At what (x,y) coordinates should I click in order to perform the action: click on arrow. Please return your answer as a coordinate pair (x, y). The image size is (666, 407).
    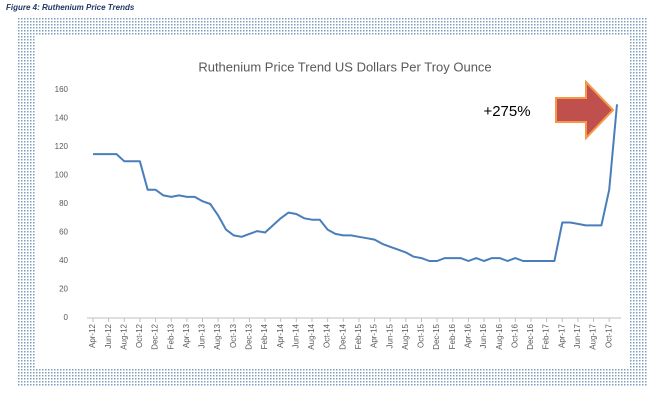
    Looking at the image, I should click on (585, 110).